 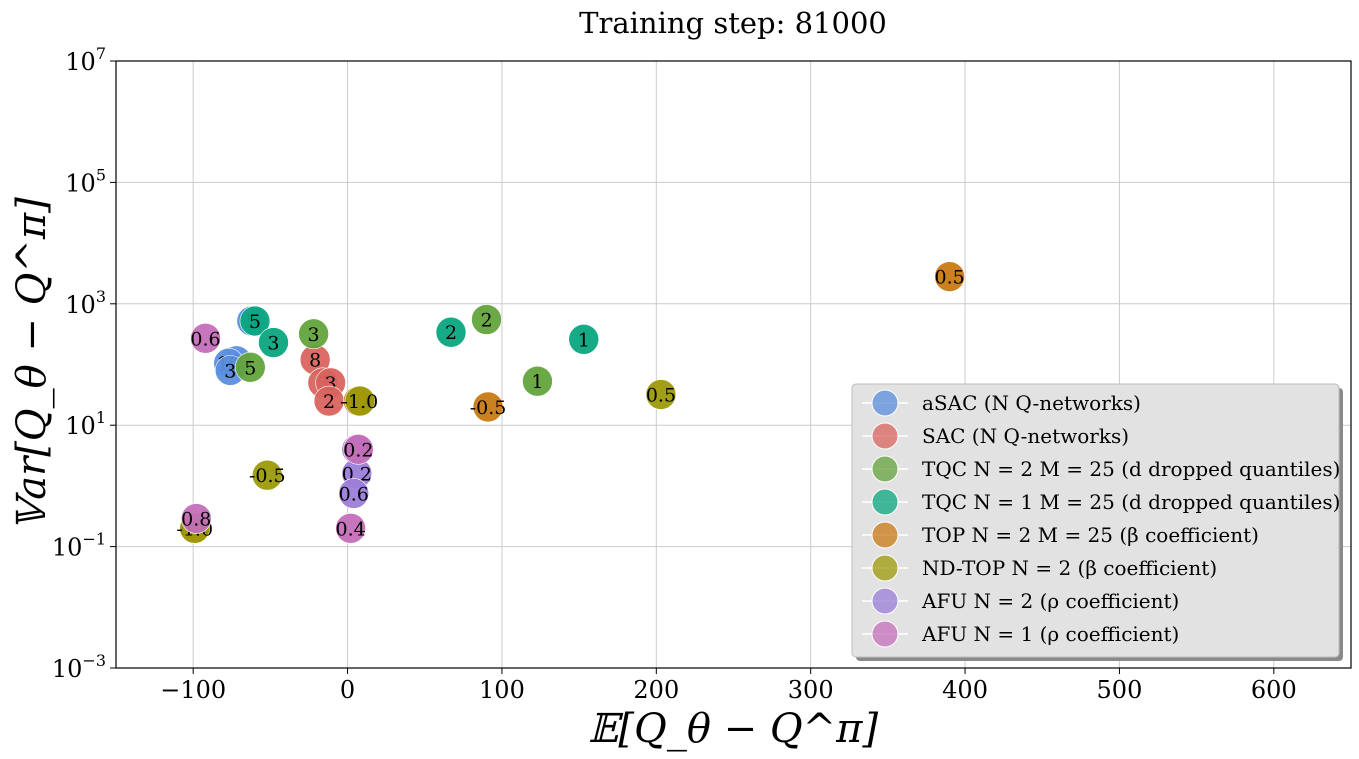 I want to click on data-point-label: 0.8, so click(x=196, y=520).